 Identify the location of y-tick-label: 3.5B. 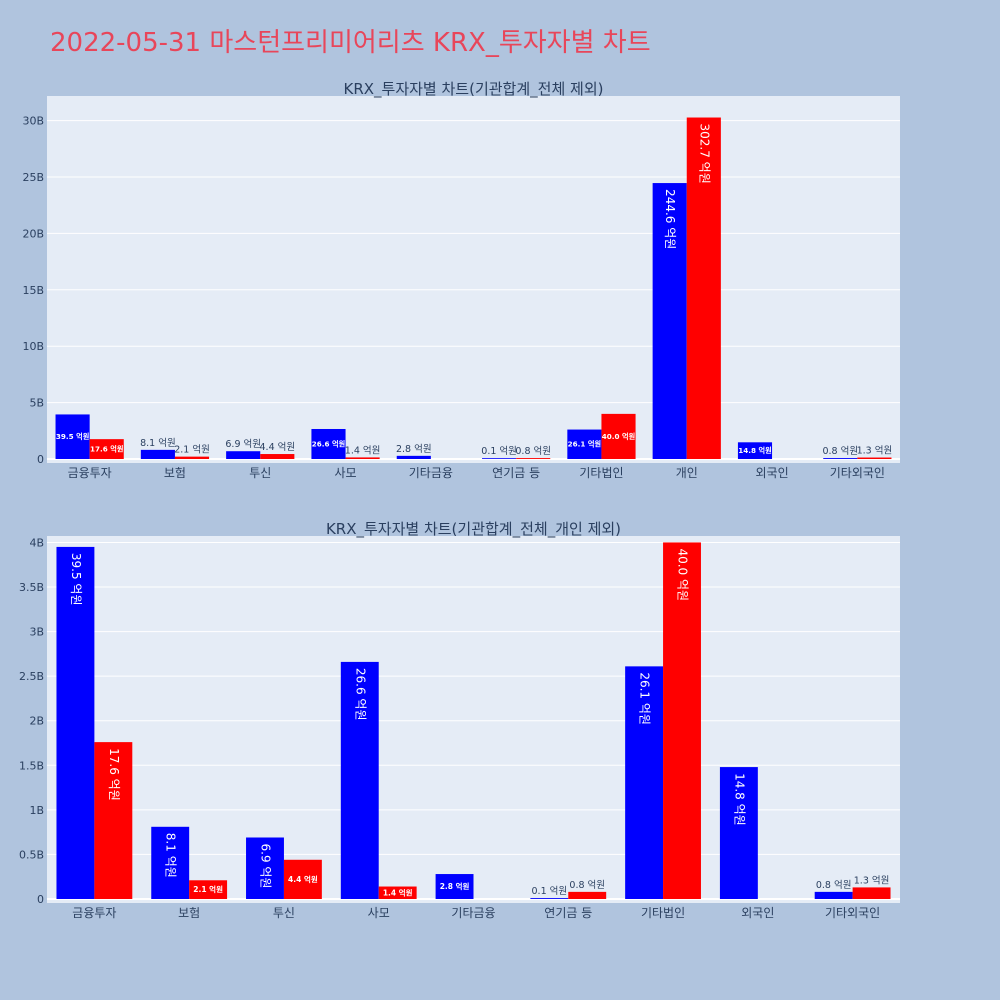
(31, 587).